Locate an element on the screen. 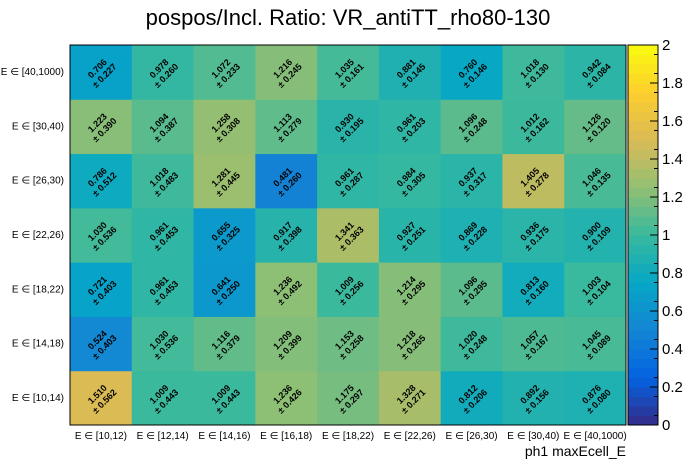  y-tick-label: E ∈ [22,26) is located at coordinates (38, 235).